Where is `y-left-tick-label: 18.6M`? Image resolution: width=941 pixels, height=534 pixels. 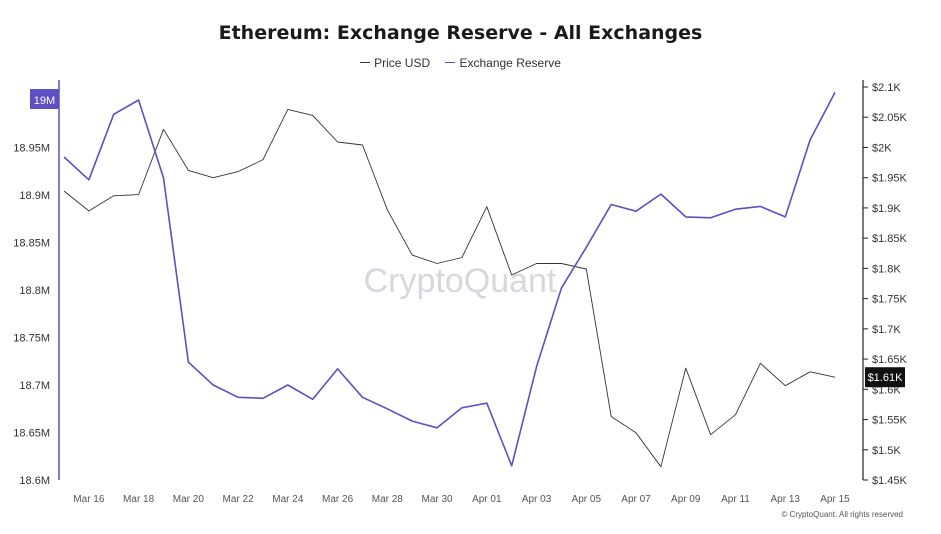 y-left-tick-label: 18.6M is located at coordinates (34, 481).